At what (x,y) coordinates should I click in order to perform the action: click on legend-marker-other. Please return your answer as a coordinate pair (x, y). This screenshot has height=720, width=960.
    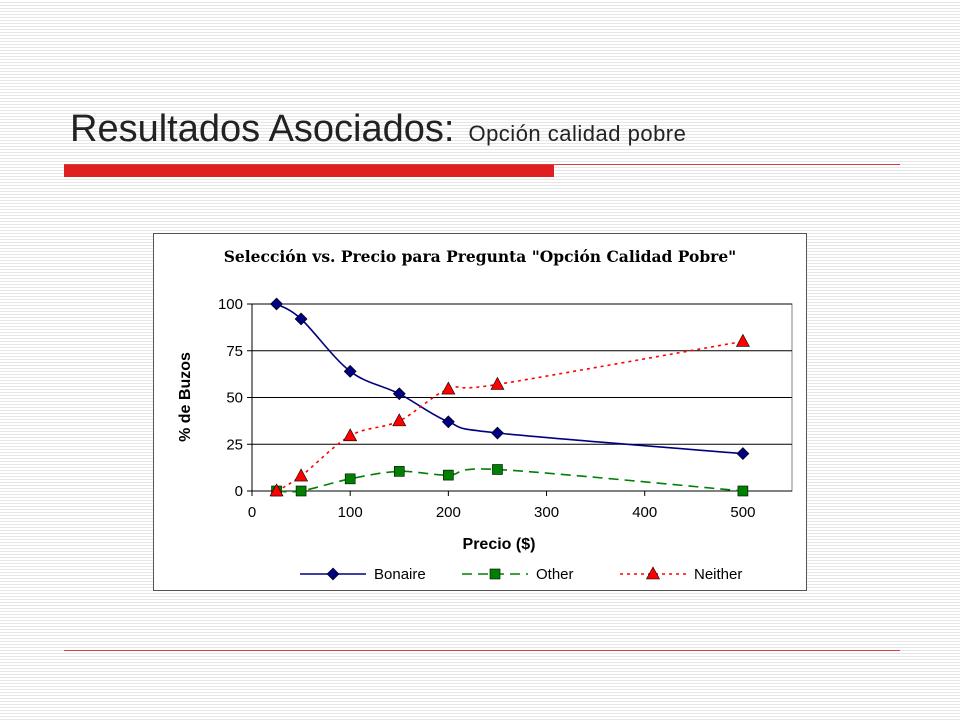
    Looking at the image, I should click on (495, 574).